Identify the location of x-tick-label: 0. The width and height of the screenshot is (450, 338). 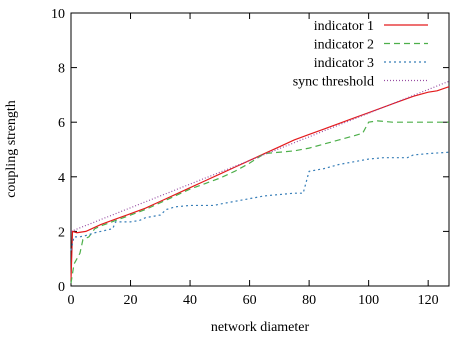
(71, 300).